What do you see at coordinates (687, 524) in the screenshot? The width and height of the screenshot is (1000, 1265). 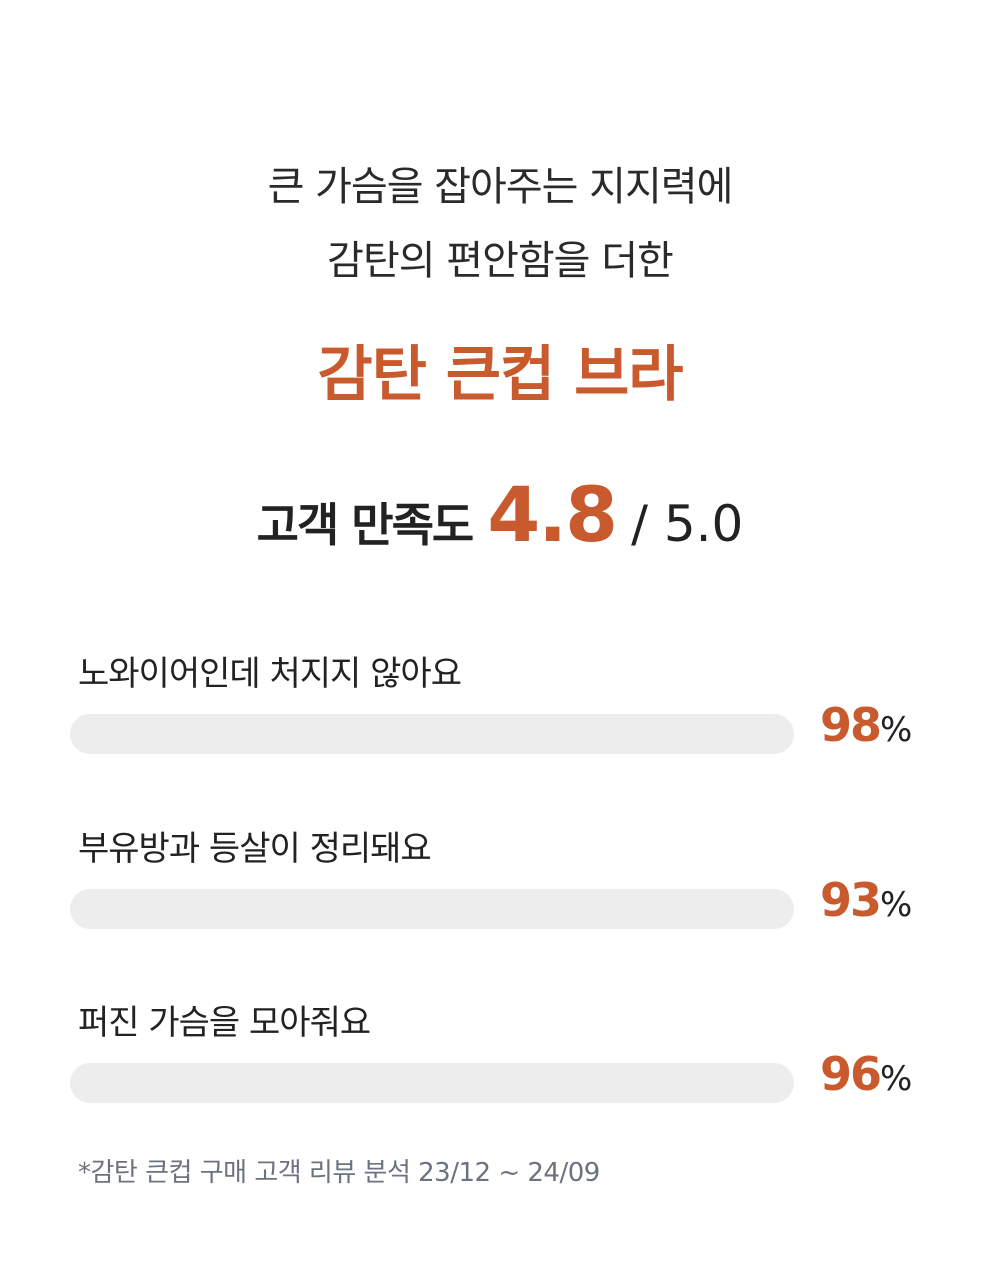 I see `rating-max: / 5.0` at bounding box center [687, 524].